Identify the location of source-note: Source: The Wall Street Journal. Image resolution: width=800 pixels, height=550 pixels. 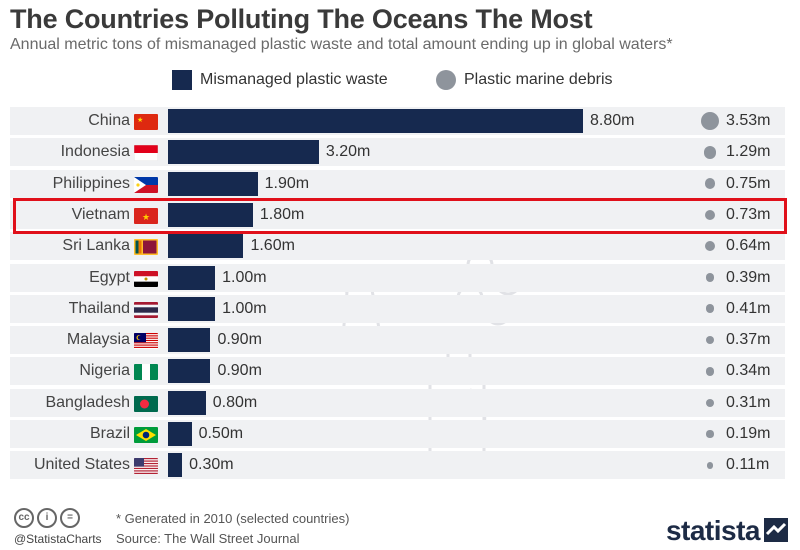
(208, 538).